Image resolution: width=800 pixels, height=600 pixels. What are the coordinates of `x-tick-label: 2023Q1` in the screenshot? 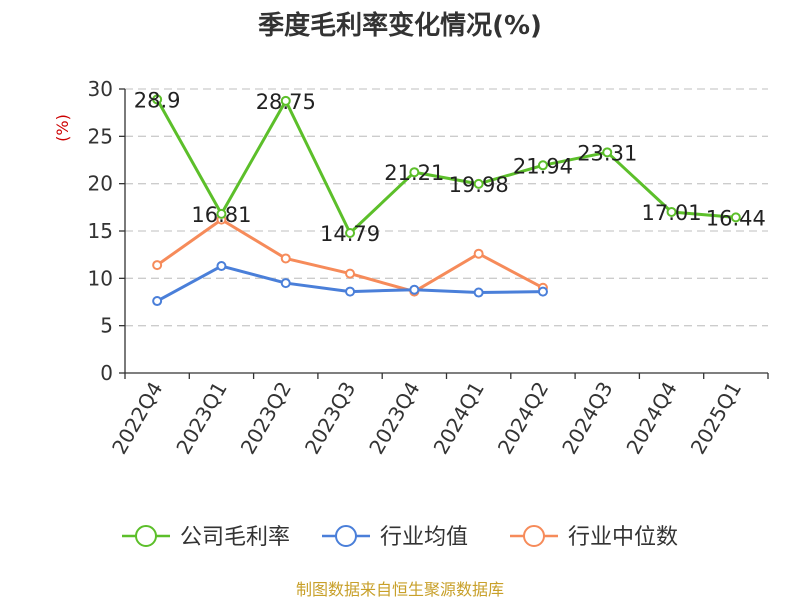 It's located at (201, 418).